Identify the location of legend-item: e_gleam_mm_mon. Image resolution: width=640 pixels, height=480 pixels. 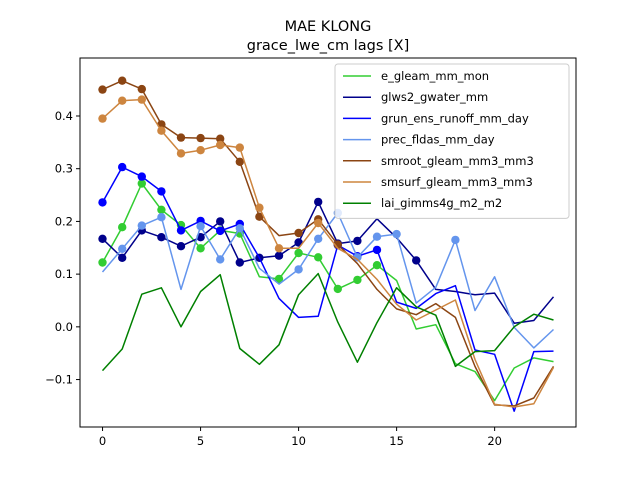
(416, 76).